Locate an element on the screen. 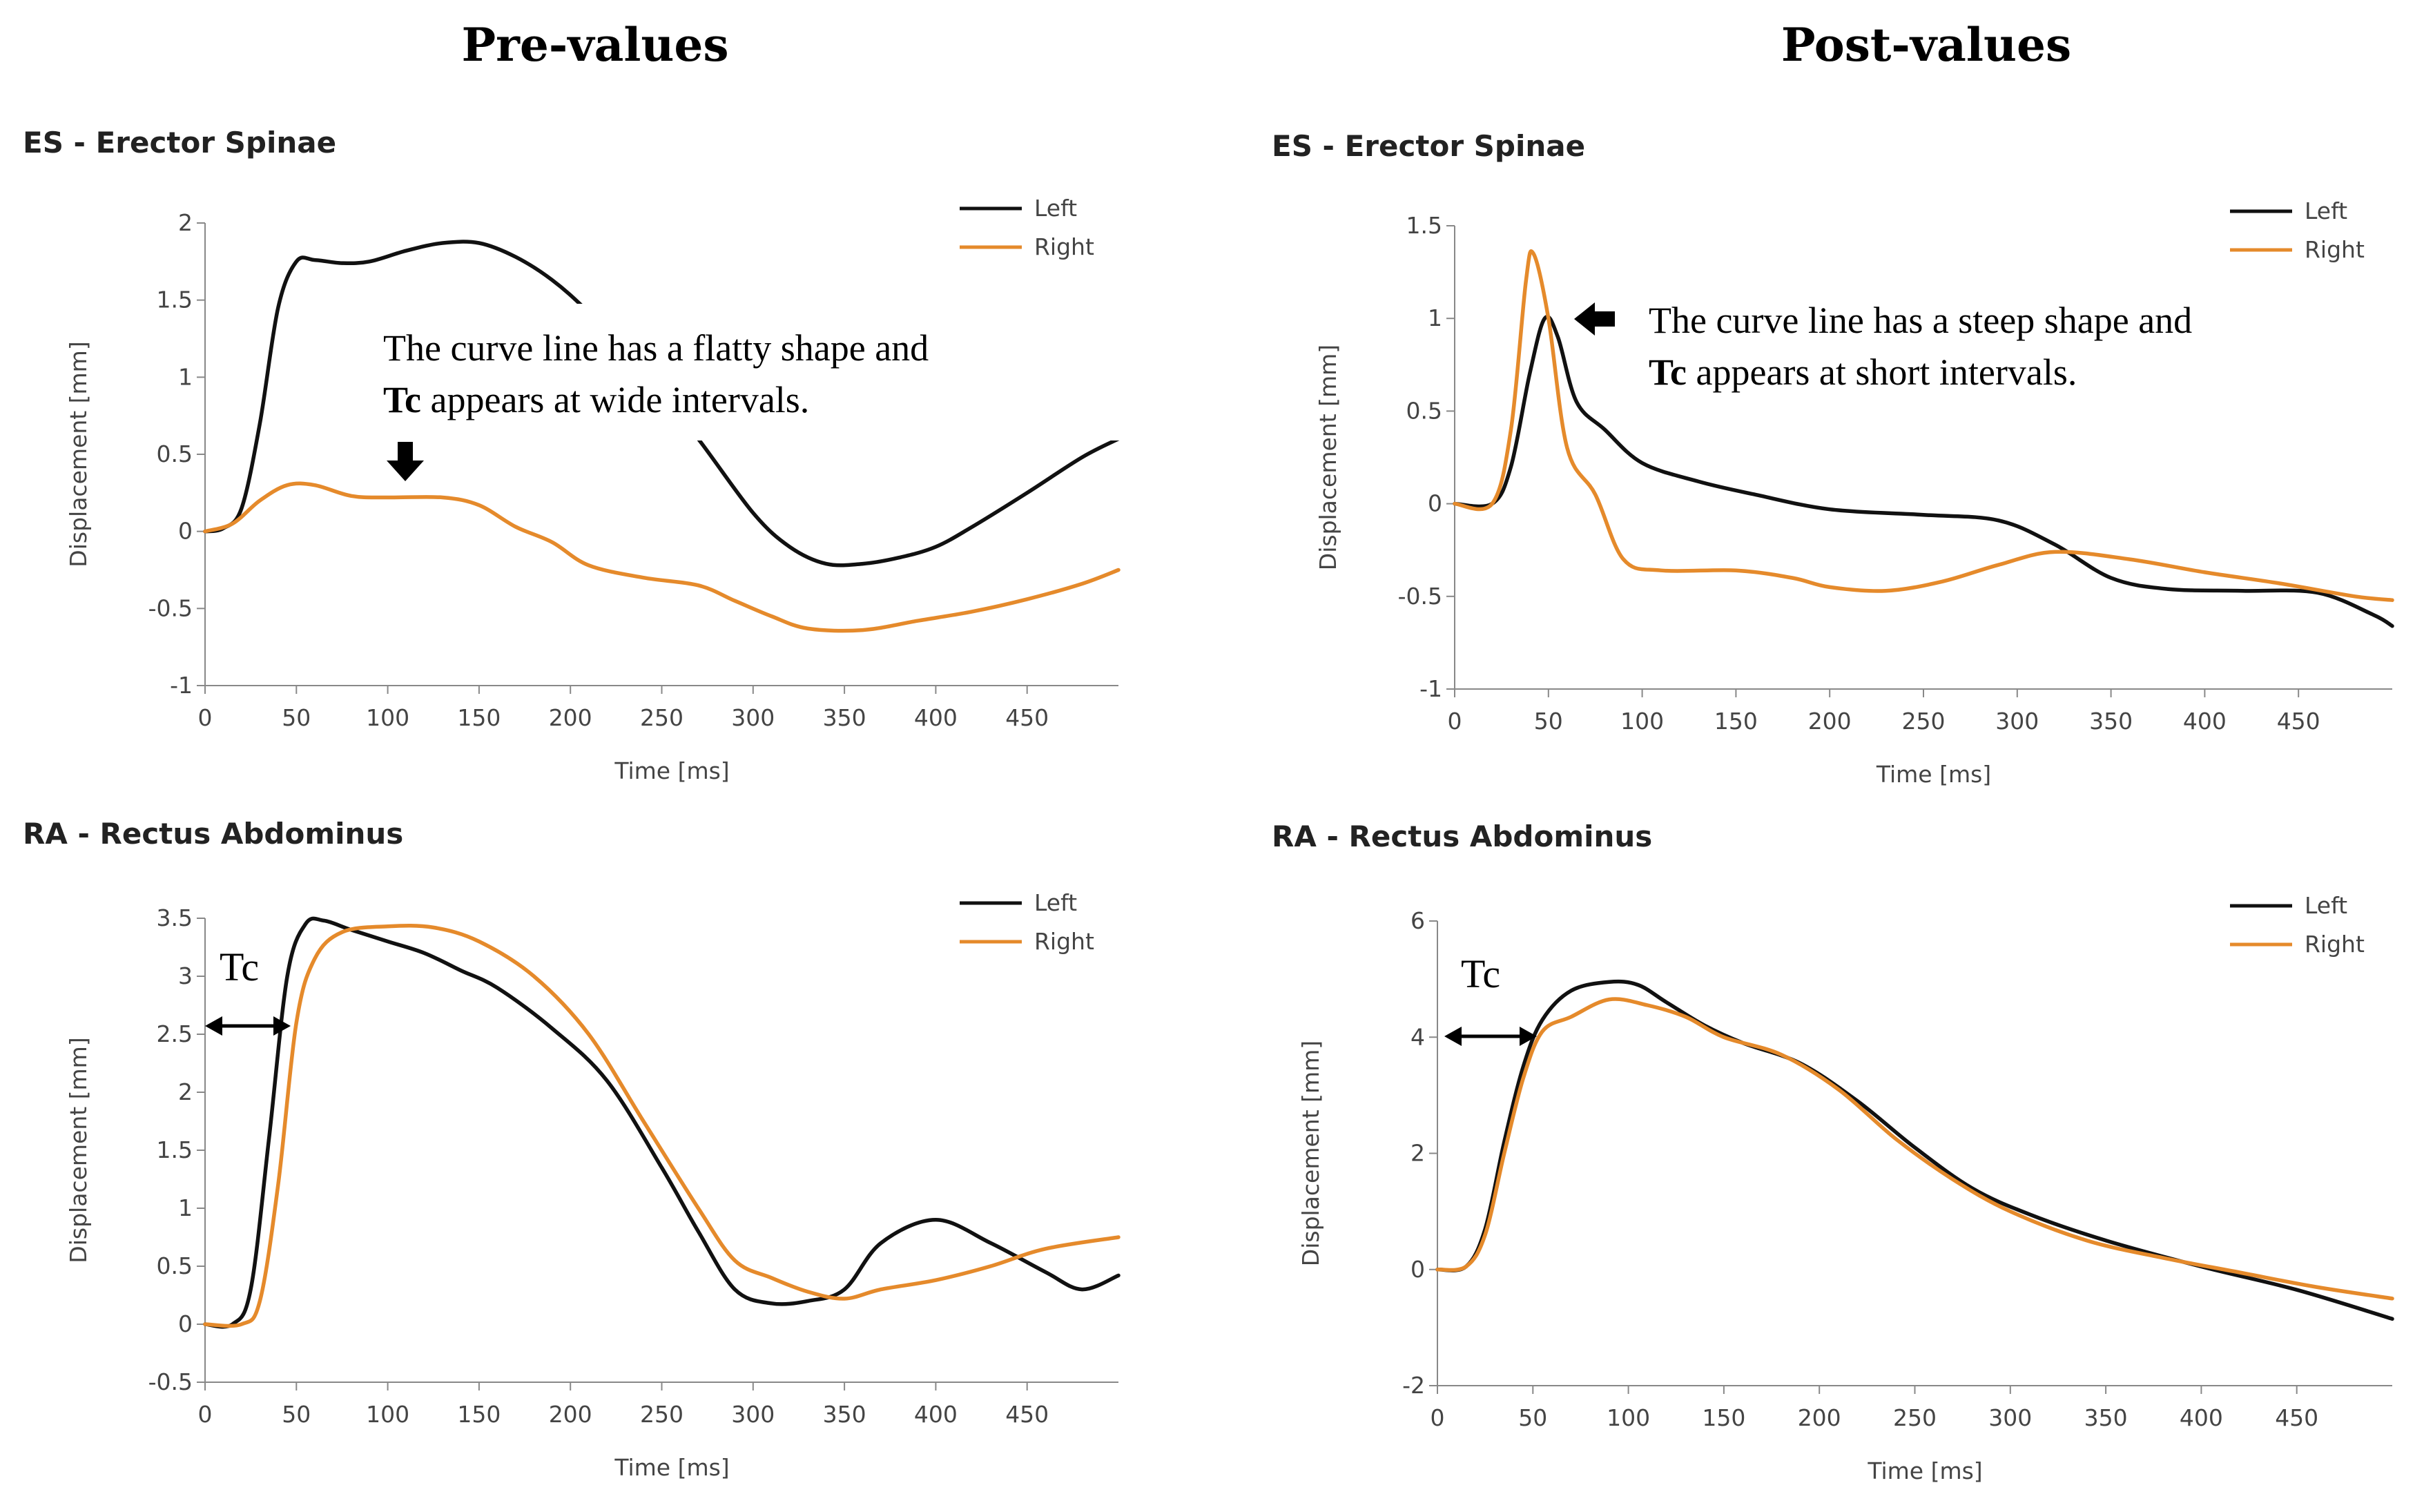  y-tick-label: 3.5 is located at coordinates (175, 918).